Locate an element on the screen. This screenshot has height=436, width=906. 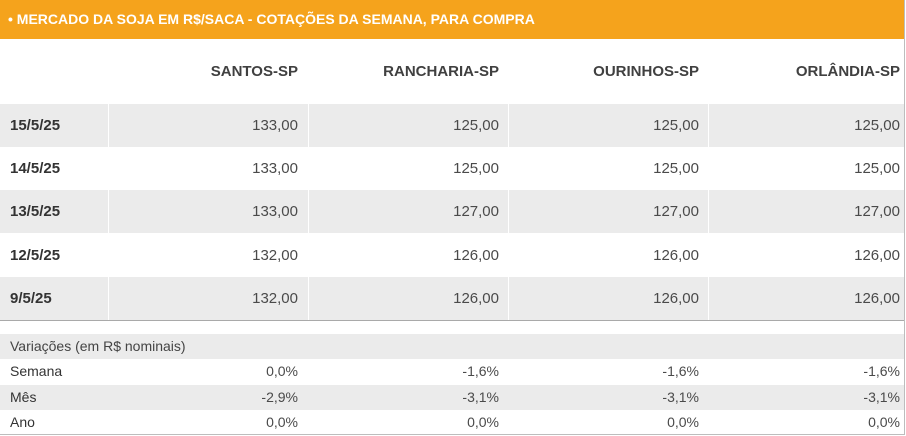
variations-title: Variações (em R$ nominais) is located at coordinates (98, 346).